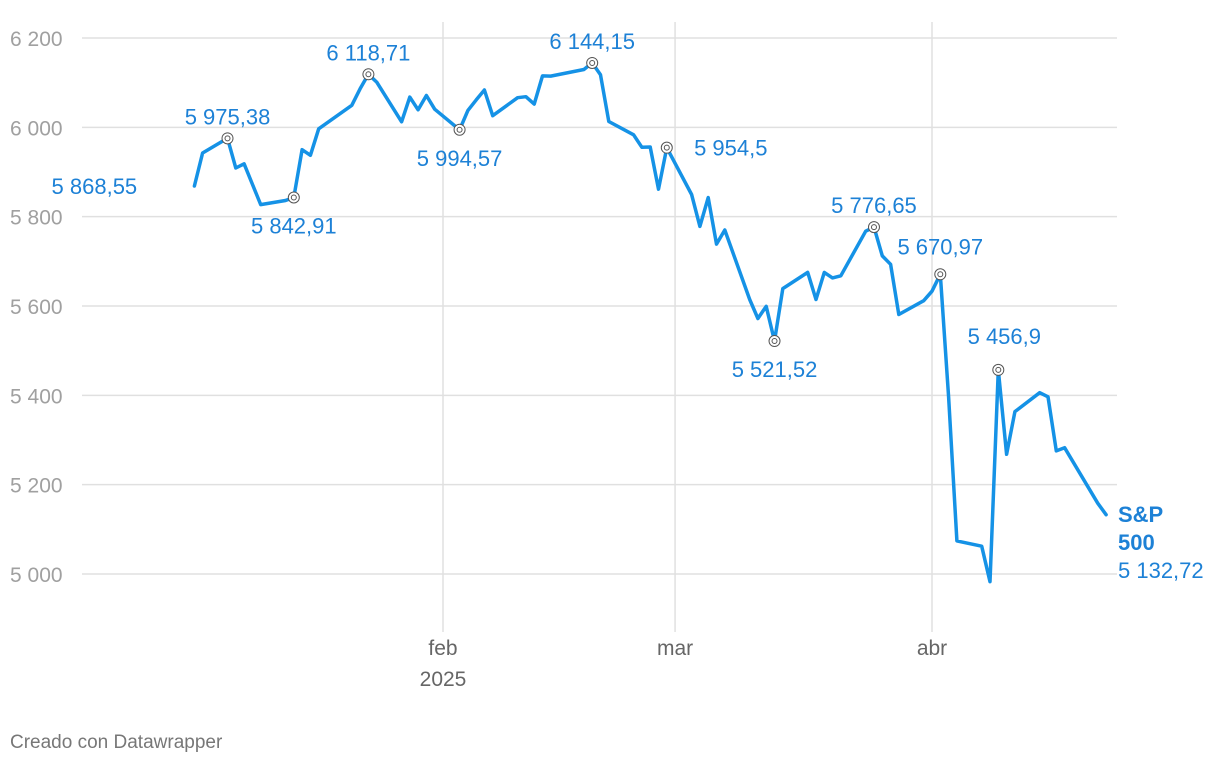  Describe the element at coordinates (460, 158) in the screenshot. I see `data-label: 5 994,57` at that location.